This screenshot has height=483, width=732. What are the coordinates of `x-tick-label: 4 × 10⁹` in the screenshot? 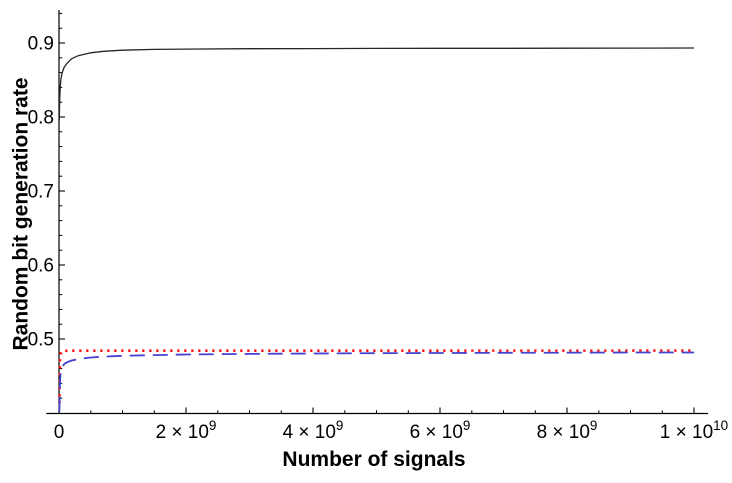 It's located at (313, 430).